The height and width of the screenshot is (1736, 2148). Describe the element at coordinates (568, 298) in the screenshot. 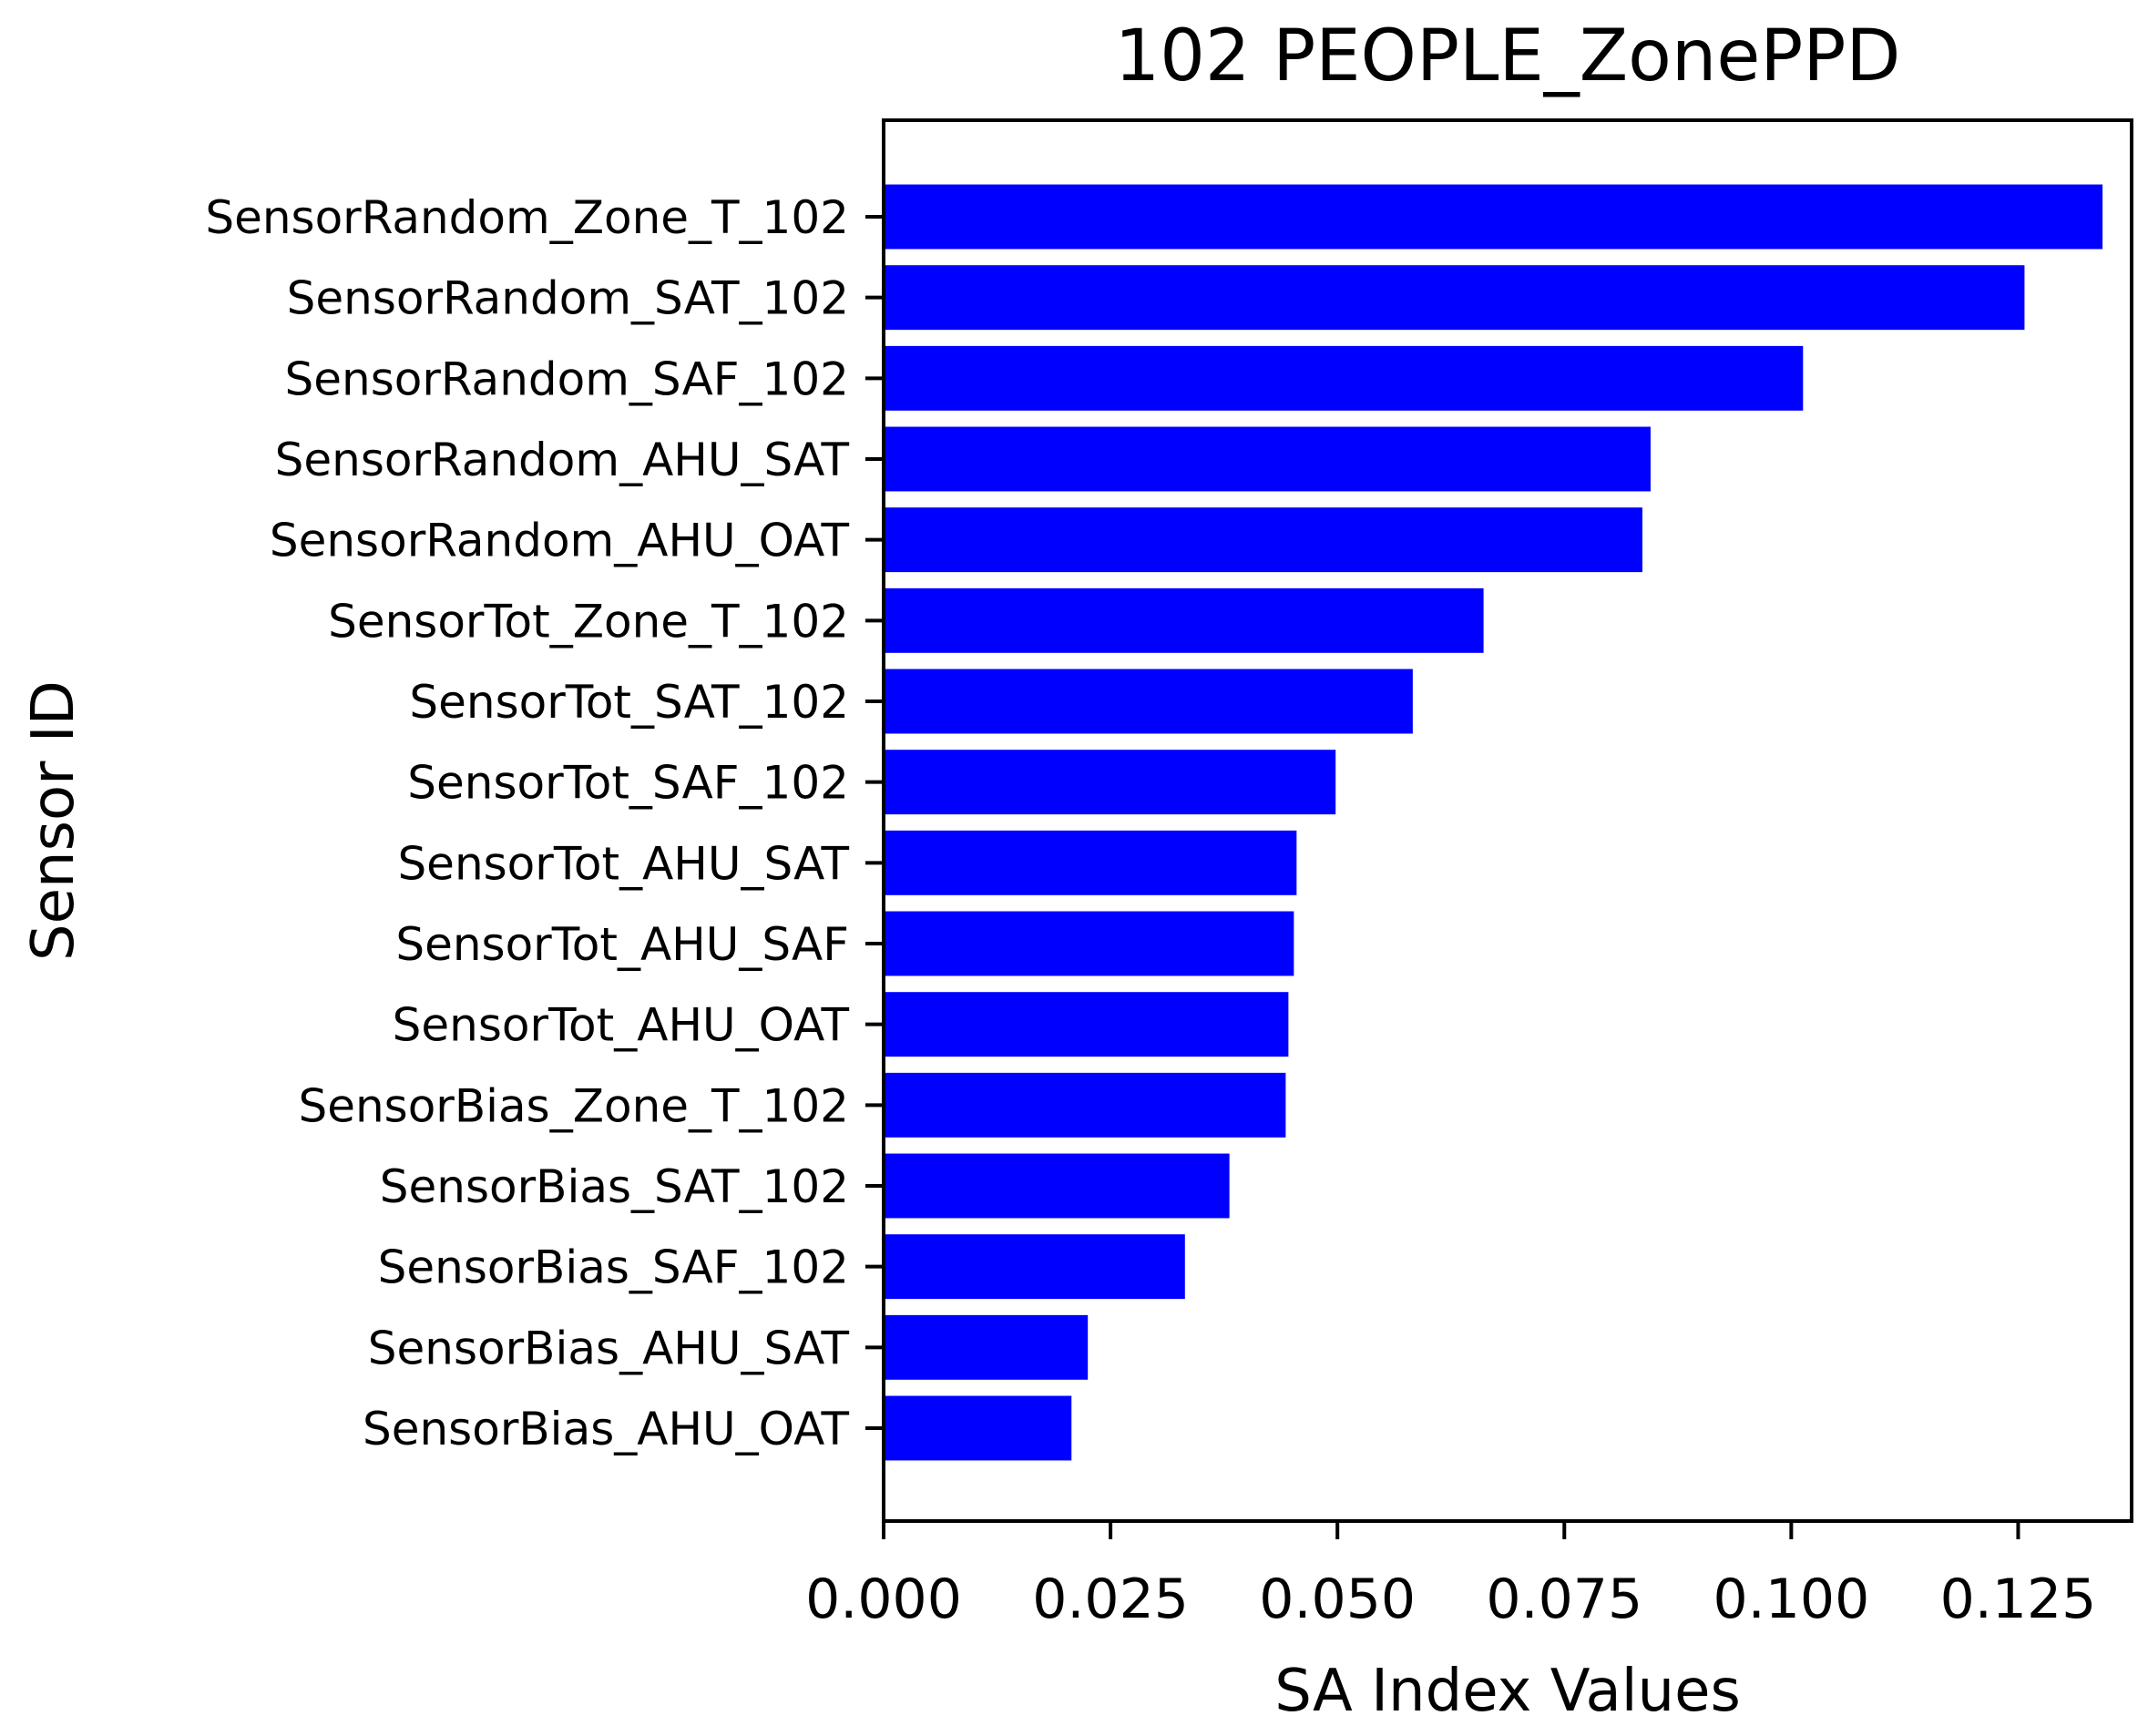

I see `y-tick-label: SensorRandom_SAT_102` at that location.